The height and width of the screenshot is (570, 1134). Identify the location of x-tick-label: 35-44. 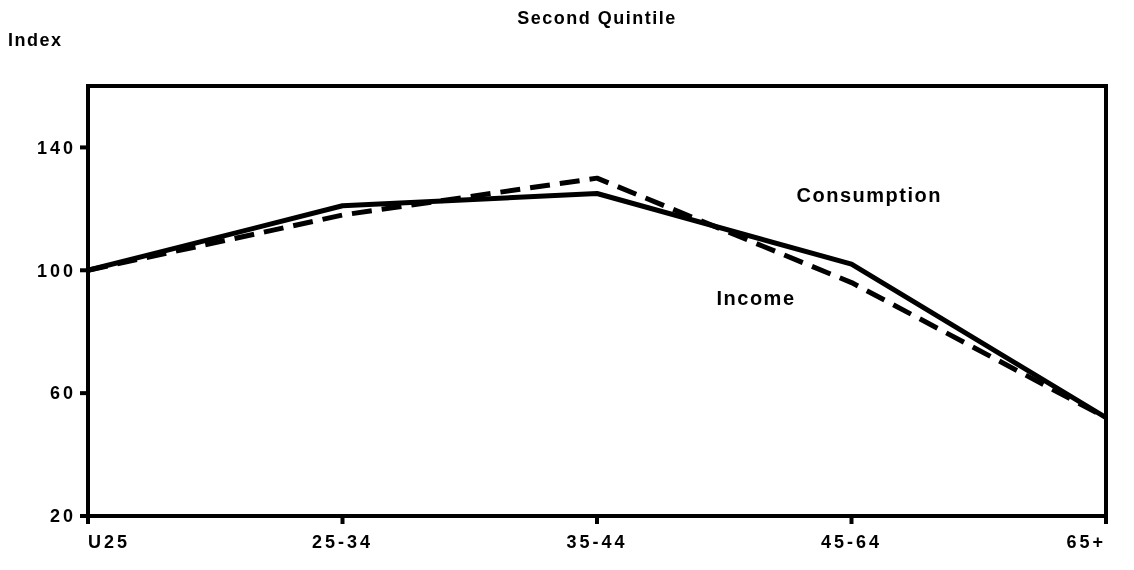
(597, 542).